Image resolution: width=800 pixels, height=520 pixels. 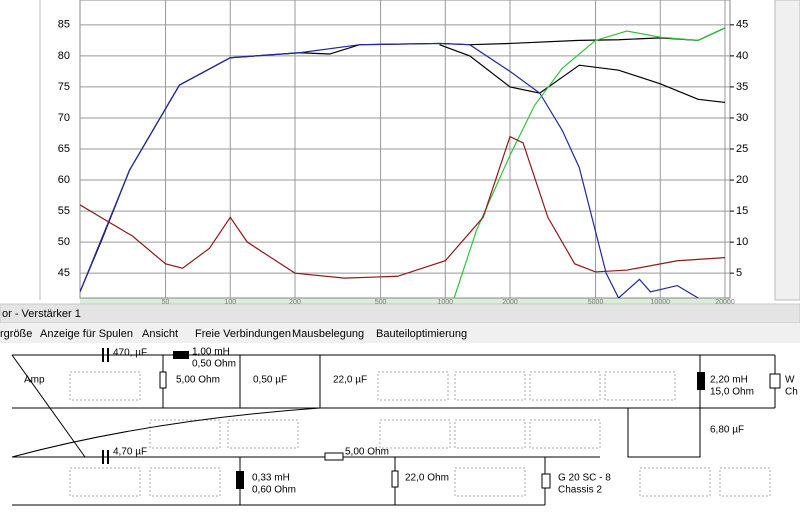 I want to click on y2-tick-label: 10, so click(x=742, y=242).